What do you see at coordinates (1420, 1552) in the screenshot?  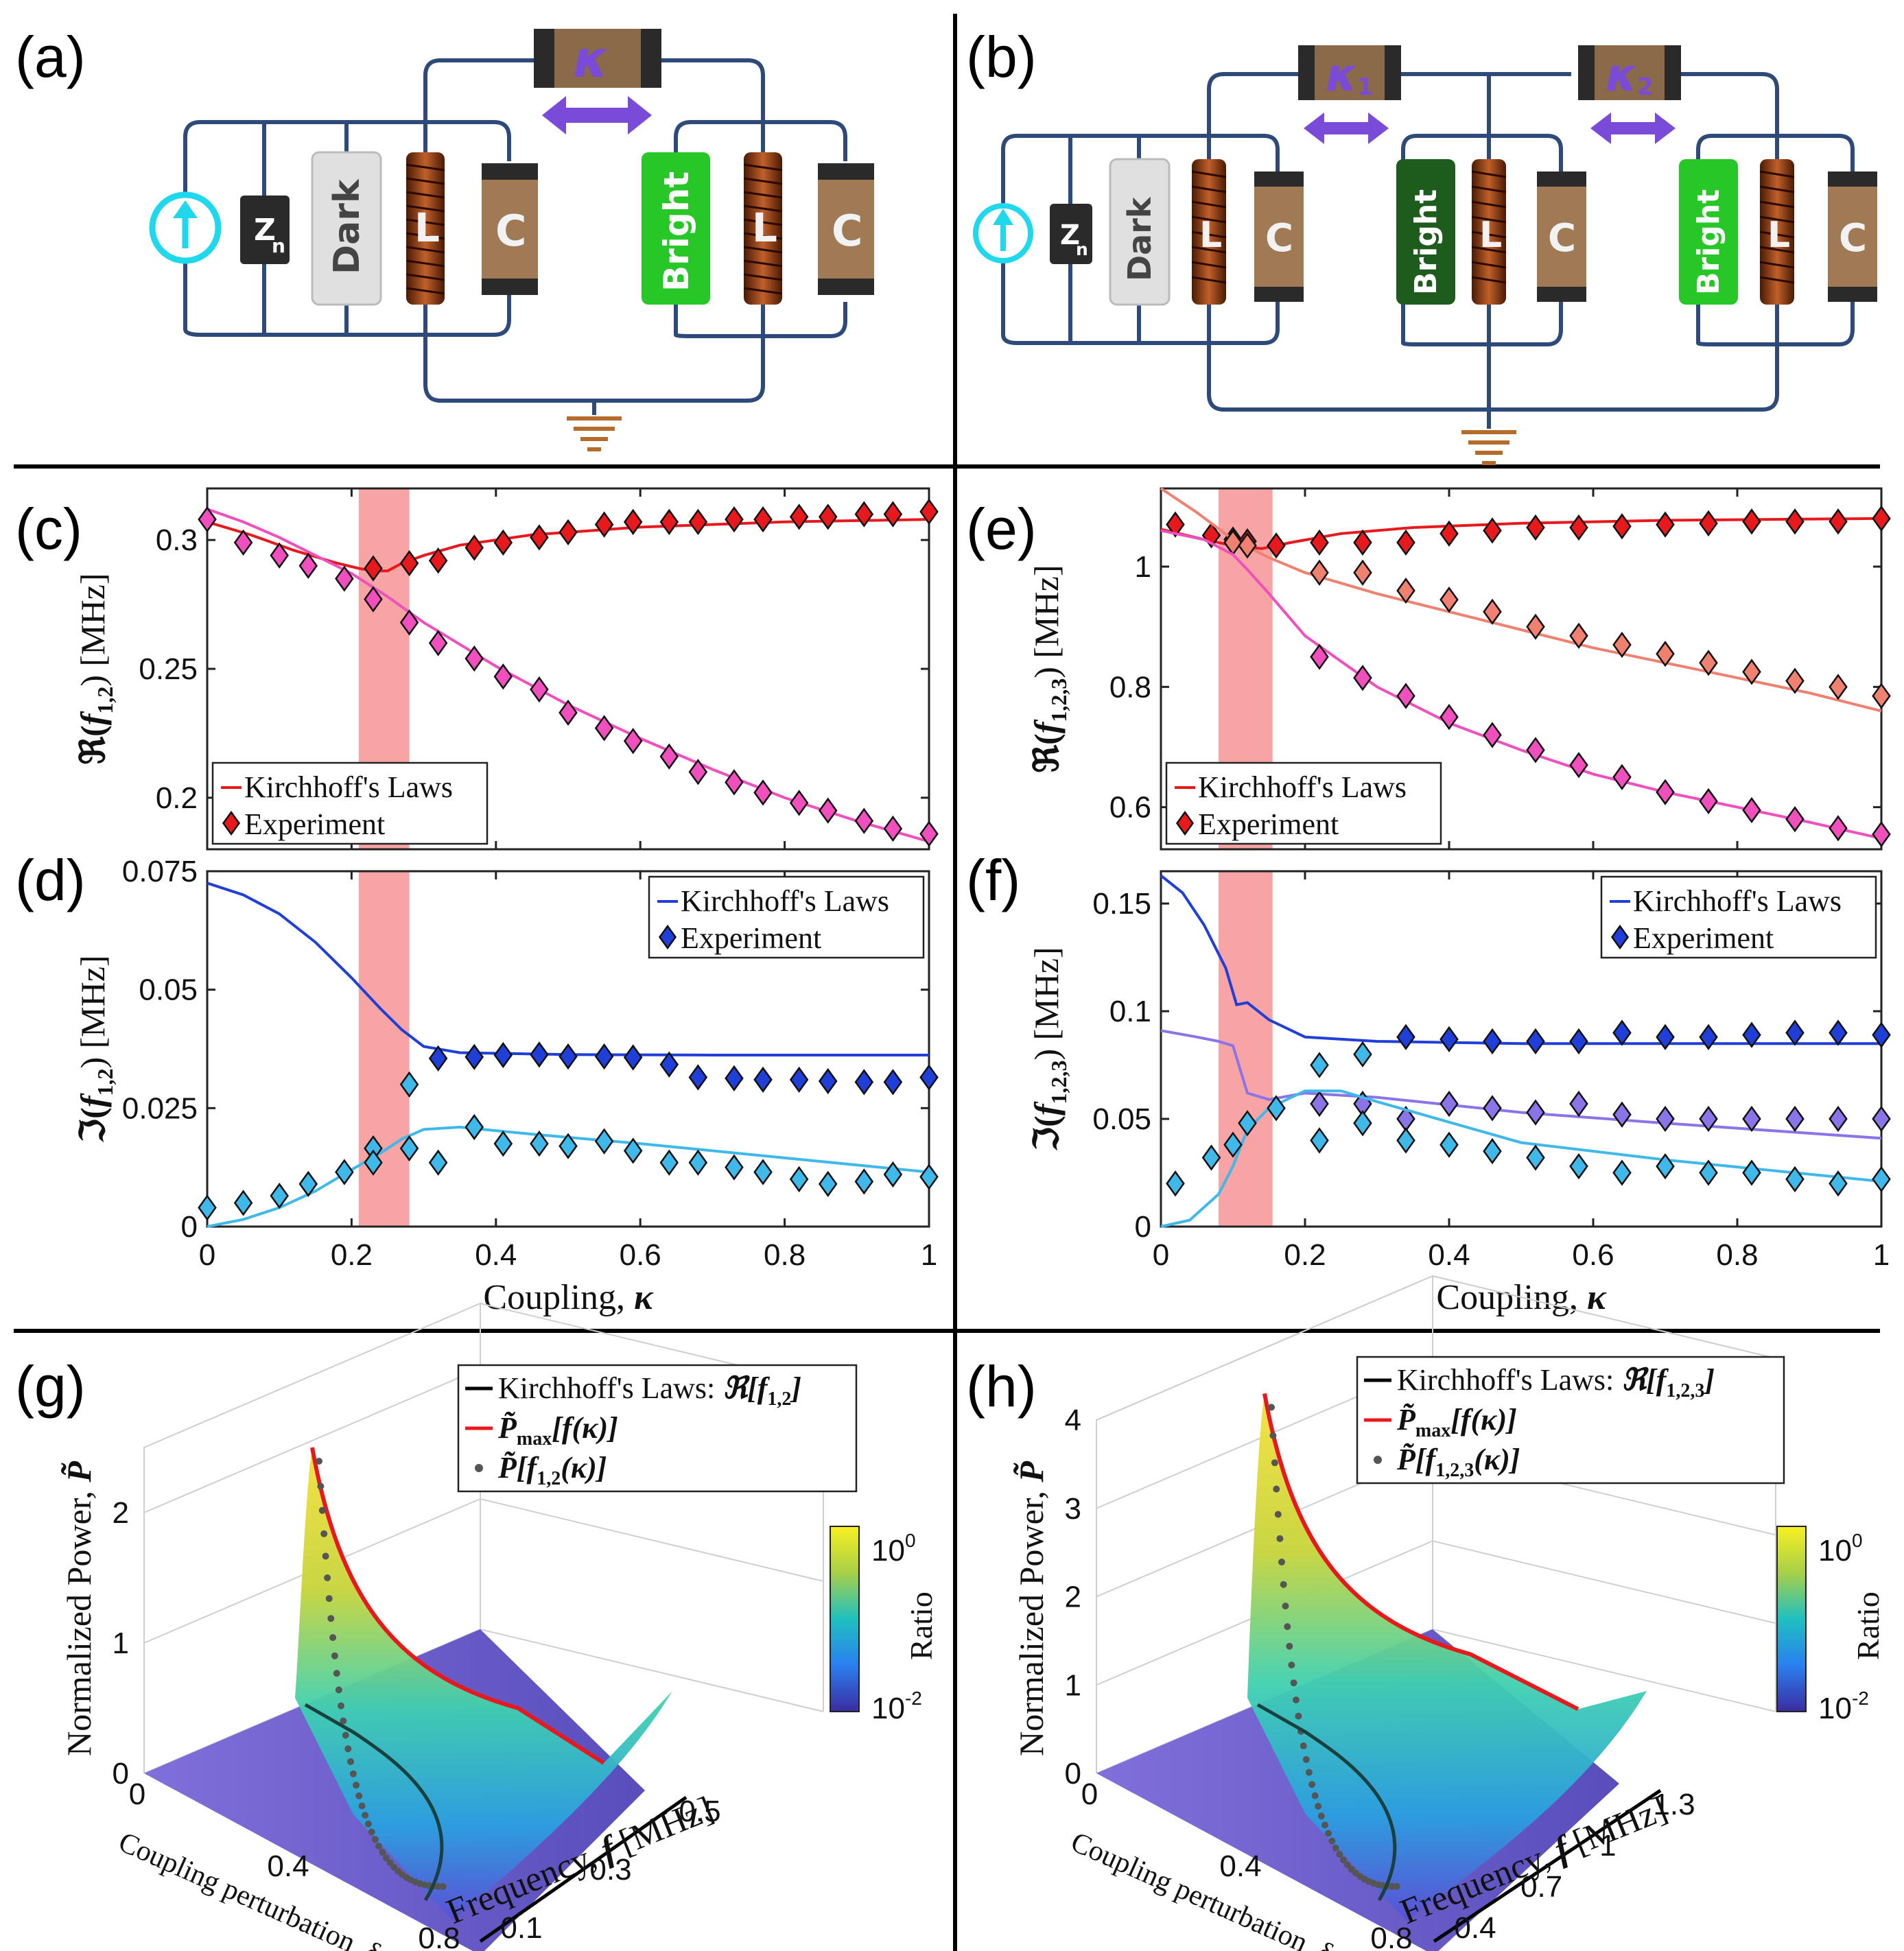 I see `pmax-curve` at bounding box center [1420, 1552].